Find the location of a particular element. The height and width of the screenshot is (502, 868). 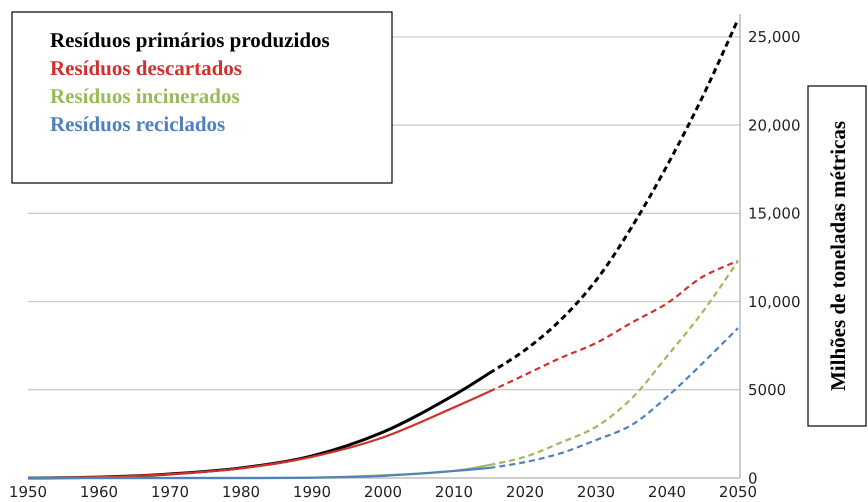

y-axis-title: Milhões de toneladas métricas is located at coordinates (838, 256).